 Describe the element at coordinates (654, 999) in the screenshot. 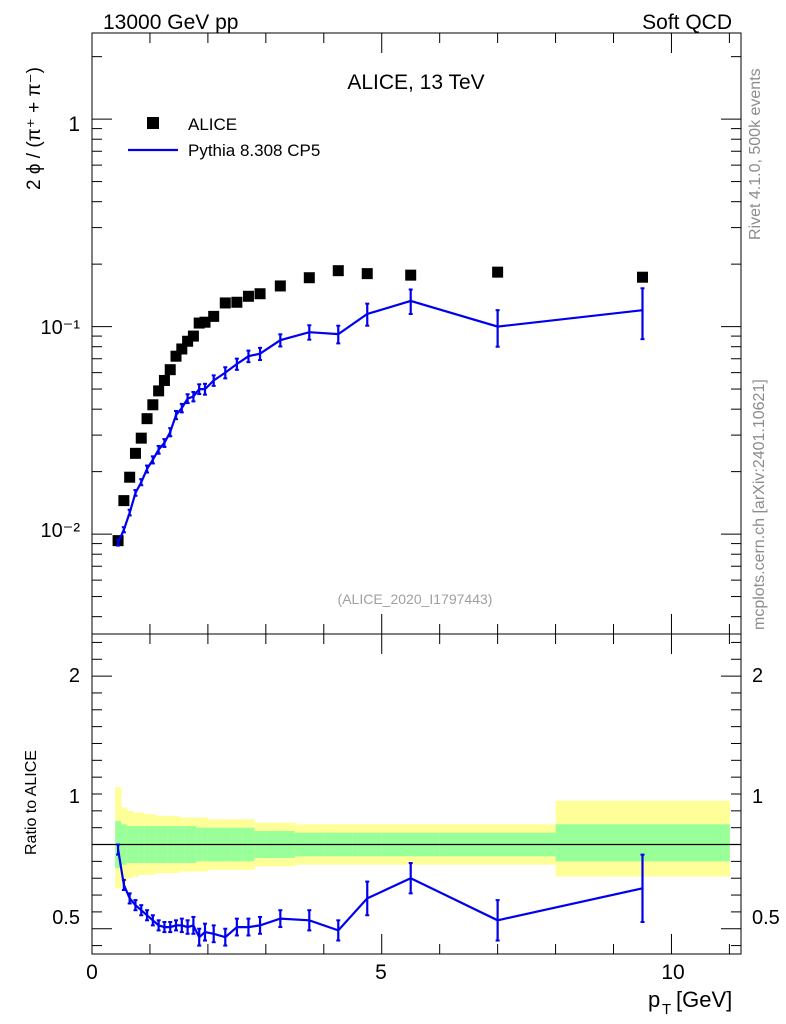

I see `x-axis-label-p: p` at that location.